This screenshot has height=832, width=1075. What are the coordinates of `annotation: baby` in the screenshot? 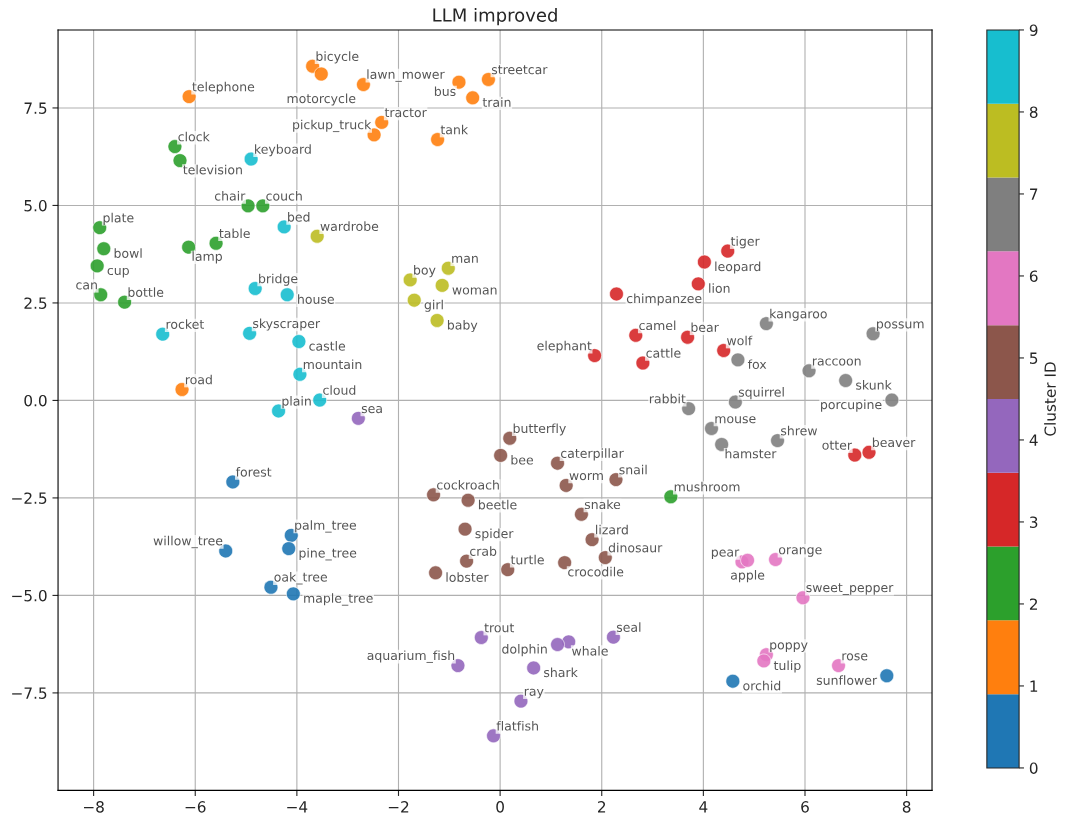 It's located at (462, 326).